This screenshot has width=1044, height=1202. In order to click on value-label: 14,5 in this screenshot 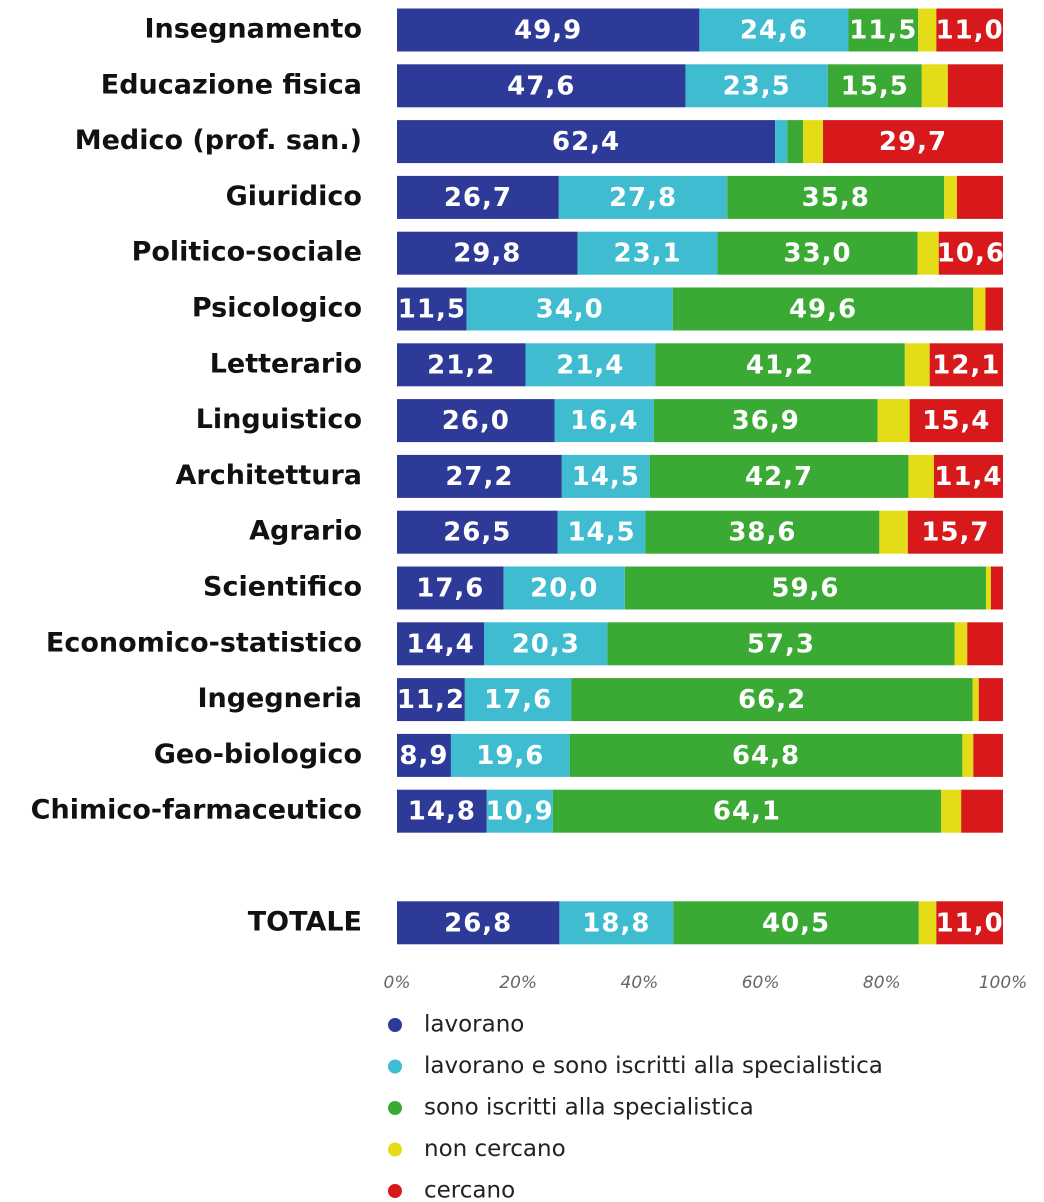, I will do `click(606, 477)`.